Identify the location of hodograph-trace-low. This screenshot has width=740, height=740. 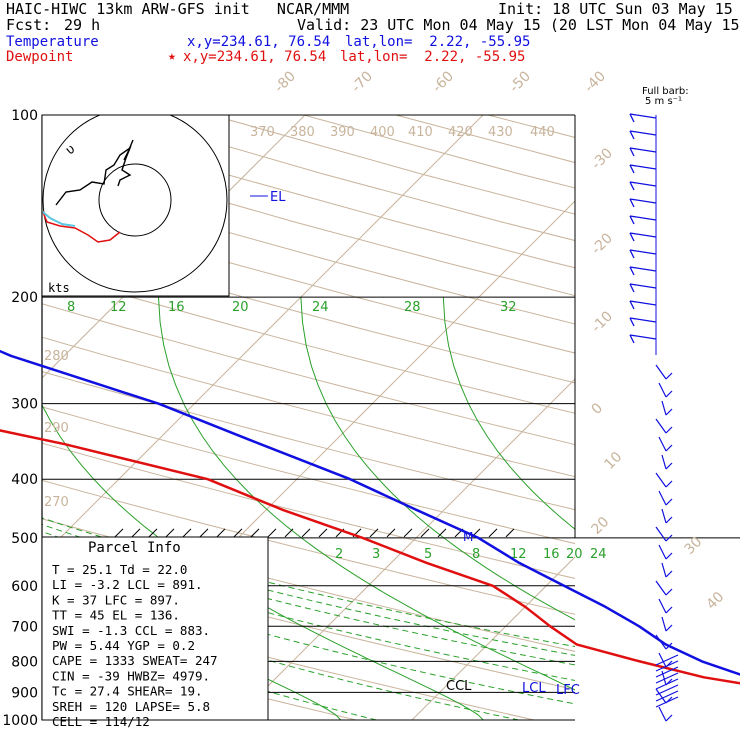
(81, 227).